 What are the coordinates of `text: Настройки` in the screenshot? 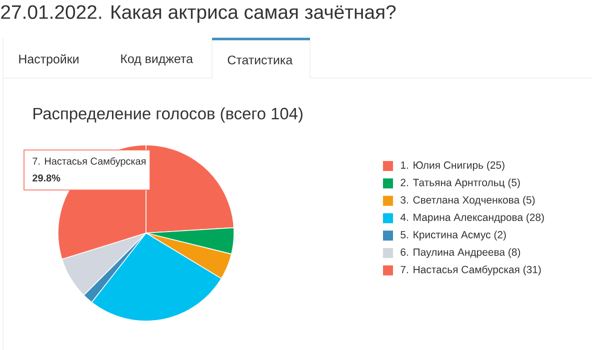 It's located at (48, 60).